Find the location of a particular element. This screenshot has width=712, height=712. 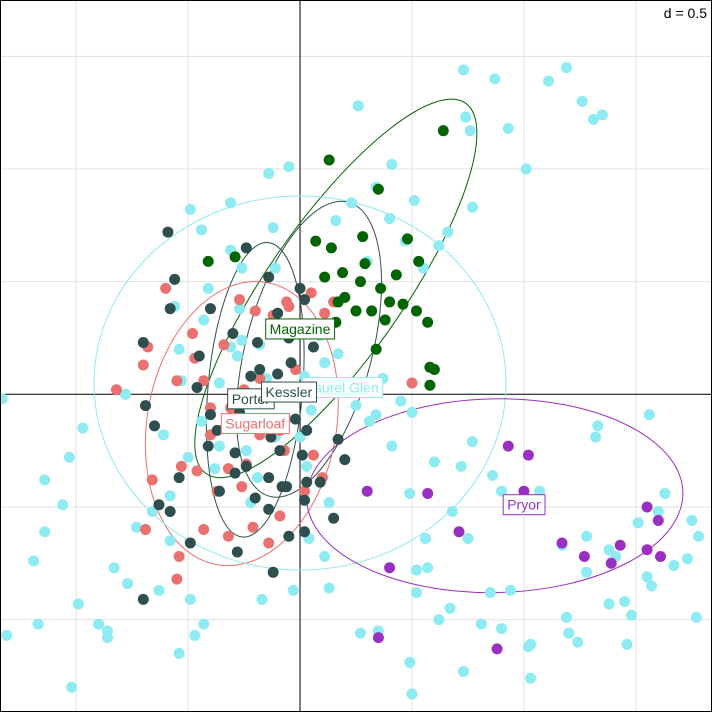

label-text-porter: Porter is located at coordinates (251, 399).